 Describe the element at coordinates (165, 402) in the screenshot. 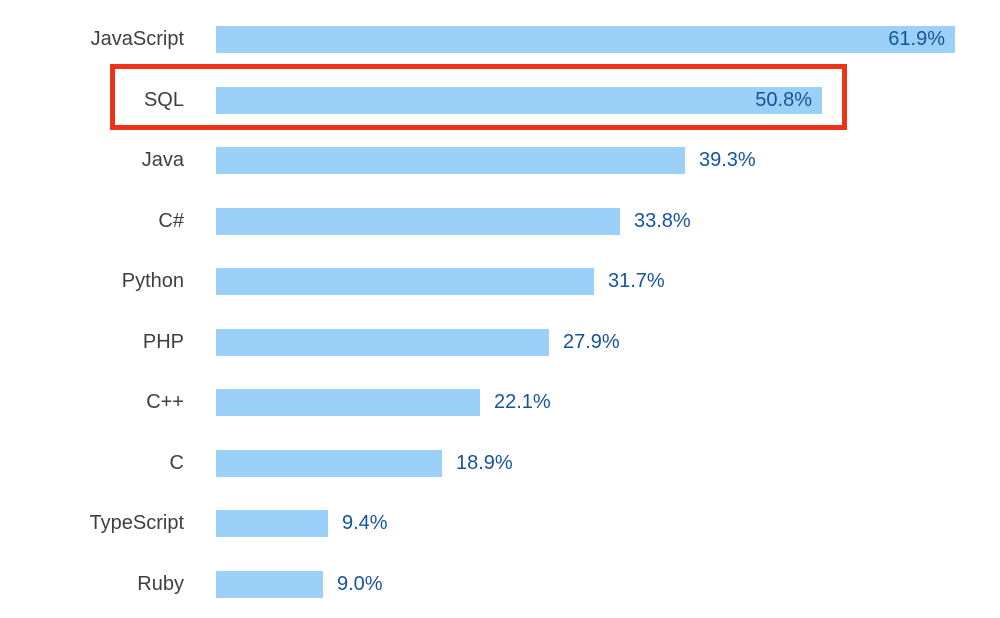

I see `category-label: C++` at that location.